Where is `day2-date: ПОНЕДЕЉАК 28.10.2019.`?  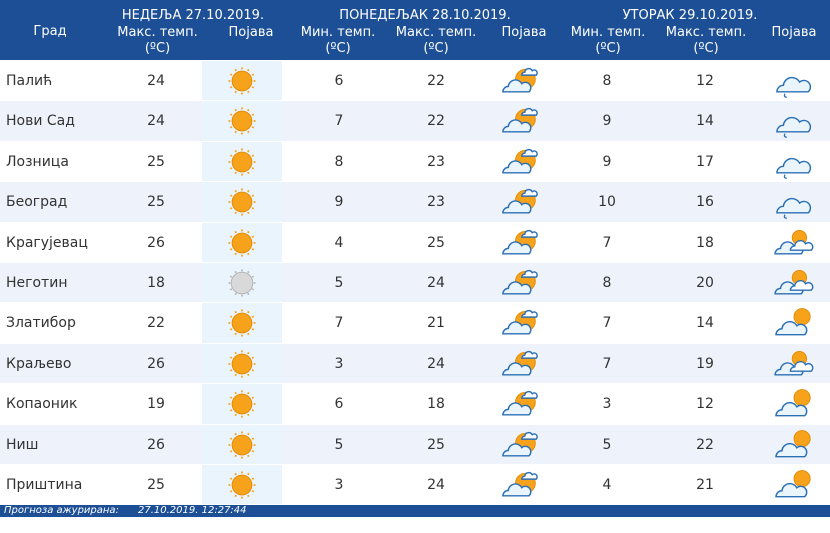 day2-date: ПОНЕДЕЉАК 28.10.2019. is located at coordinates (425, 15).